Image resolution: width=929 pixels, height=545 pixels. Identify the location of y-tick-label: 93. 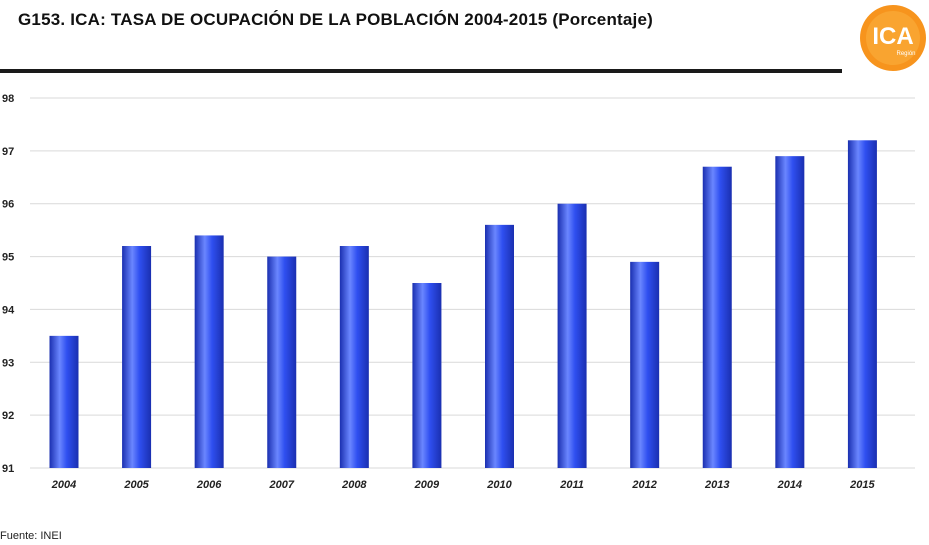
(8, 363).